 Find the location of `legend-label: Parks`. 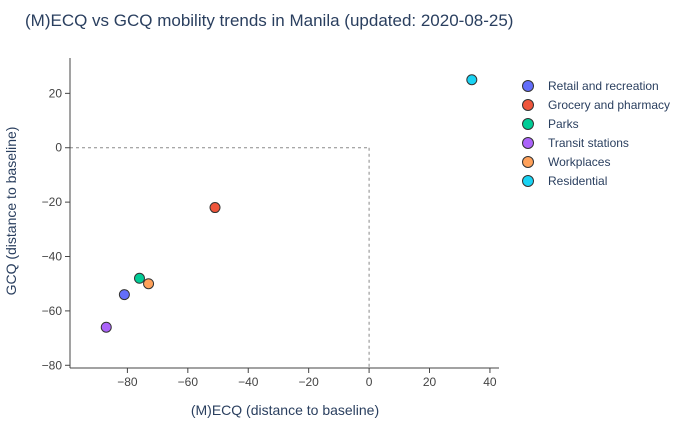

legend-label: Parks is located at coordinates (563, 124).